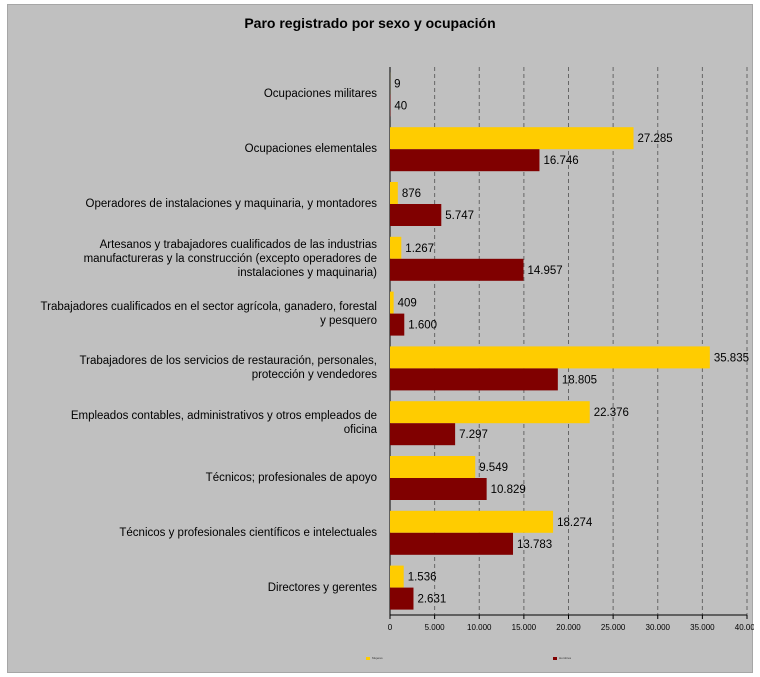 This screenshot has height=677, width=760. Describe the element at coordinates (291, 478) in the screenshot. I see `category-label: Técnicos; profesionales de apoyo` at that location.